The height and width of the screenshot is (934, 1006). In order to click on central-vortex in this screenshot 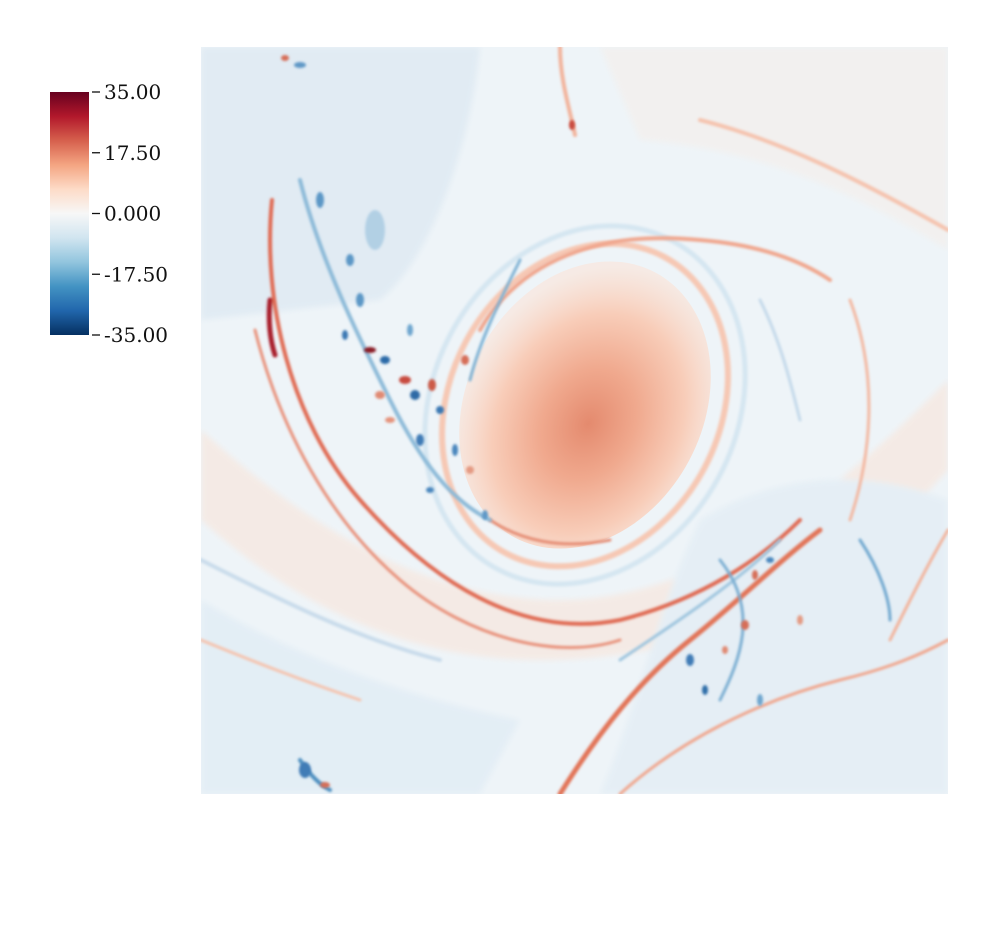, I will do `click(585, 405)`.